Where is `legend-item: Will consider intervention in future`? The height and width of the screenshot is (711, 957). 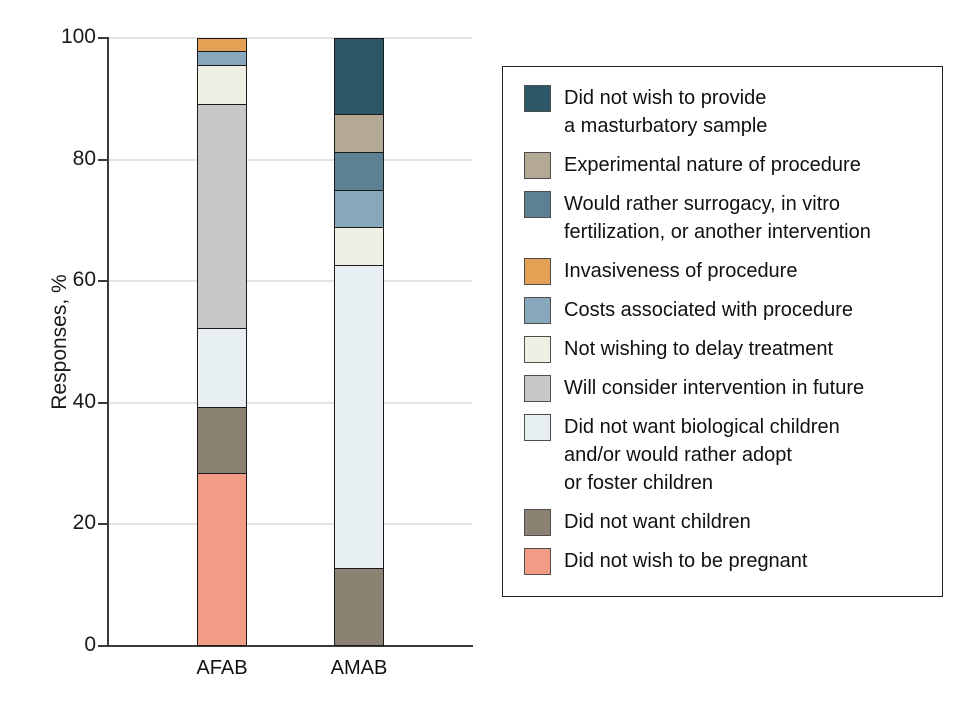 legend-item: Will consider intervention in future is located at coordinates (729, 388).